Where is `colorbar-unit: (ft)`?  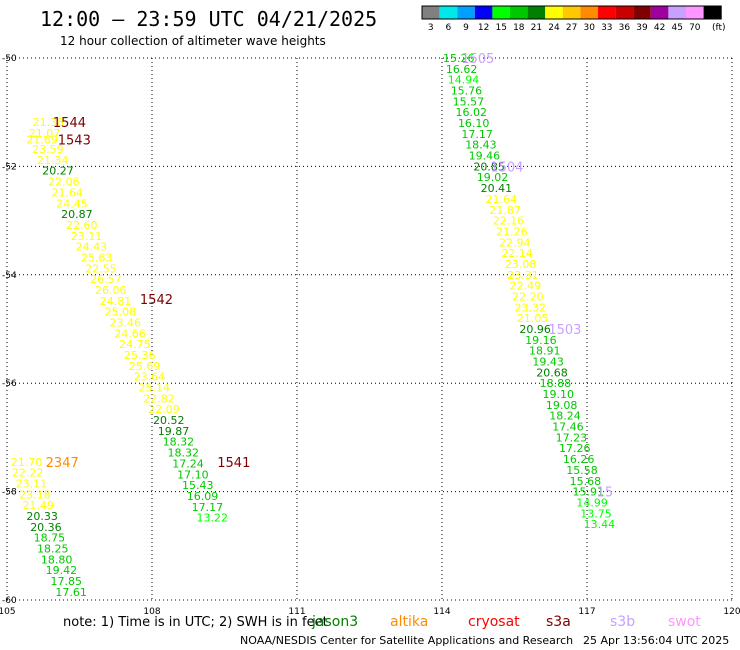 colorbar-unit: (ft) is located at coordinates (719, 28).